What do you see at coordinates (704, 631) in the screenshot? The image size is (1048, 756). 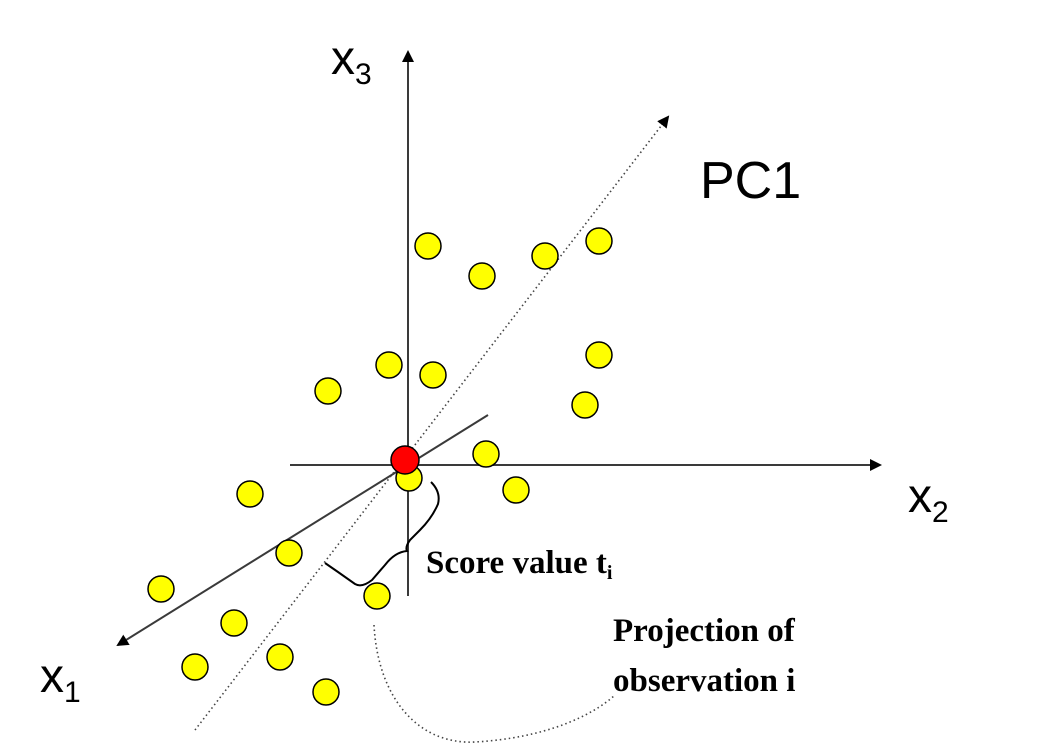 I see `projection-label-line1: Projection of` at bounding box center [704, 631].